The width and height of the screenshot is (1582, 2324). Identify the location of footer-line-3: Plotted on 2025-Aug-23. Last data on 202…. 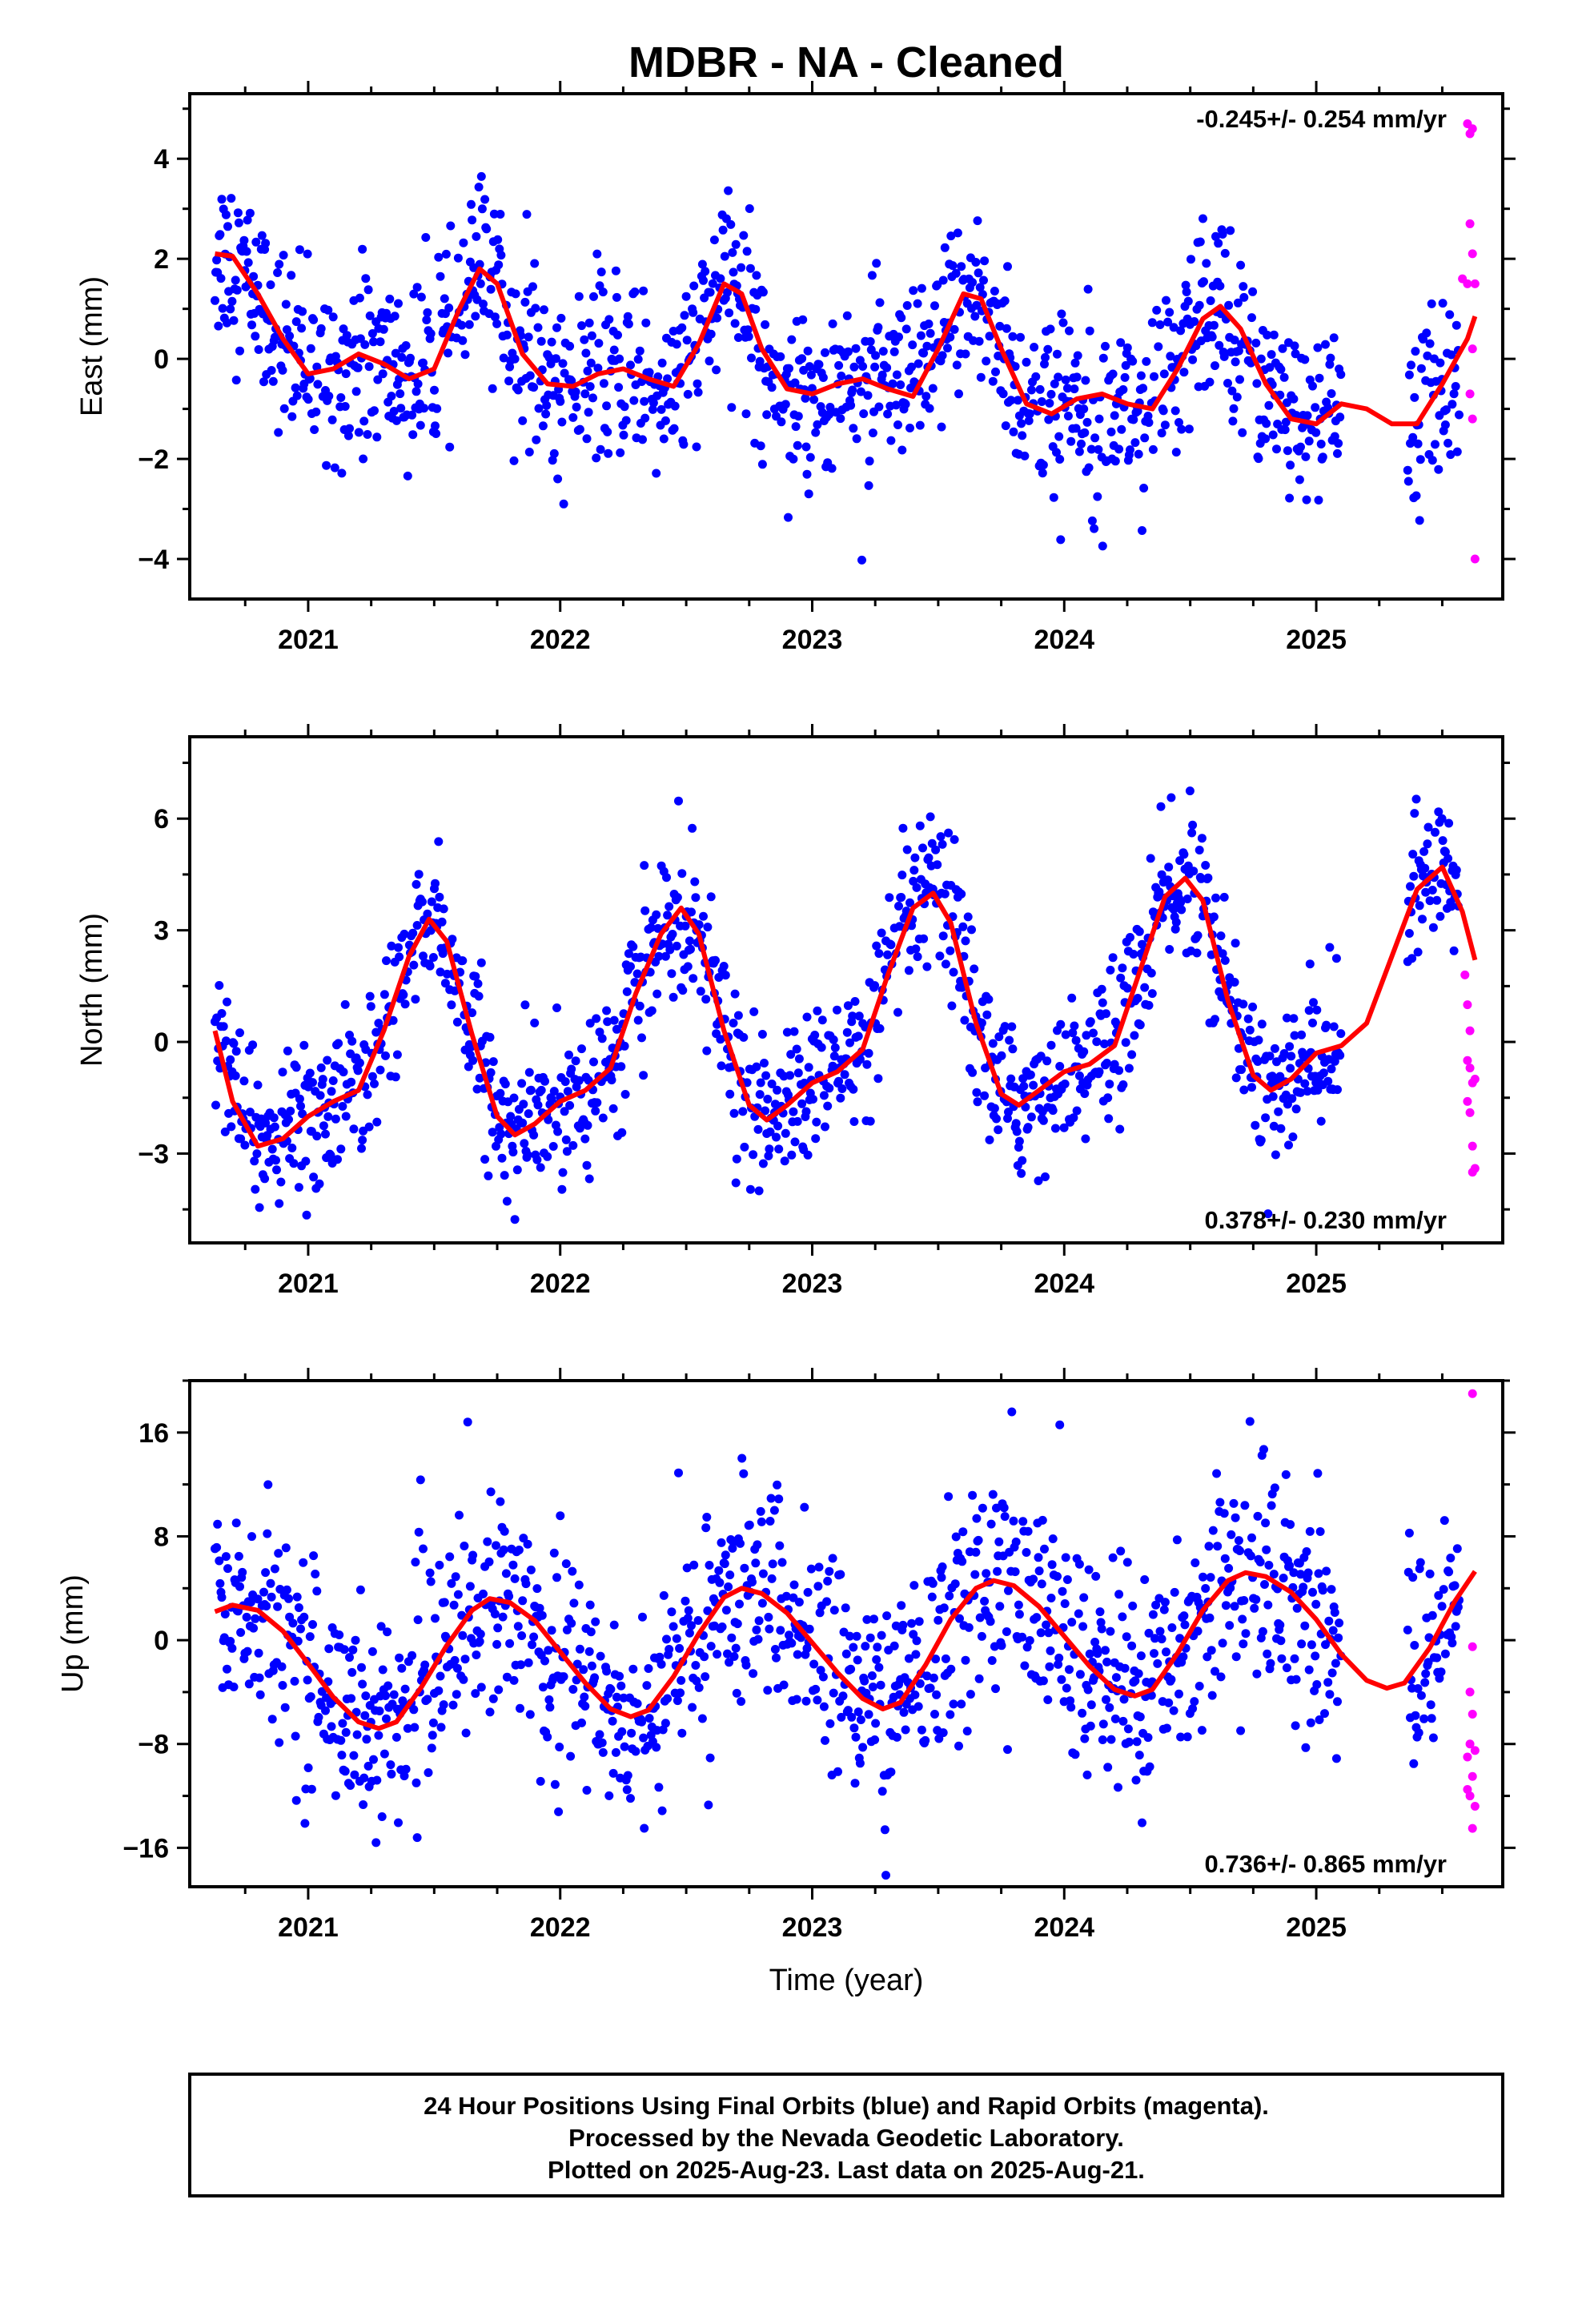
(847, 2170).